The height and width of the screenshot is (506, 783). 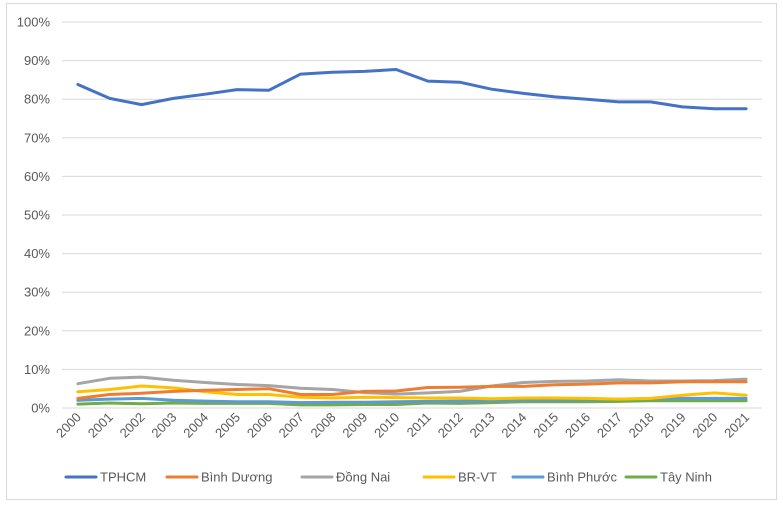 What do you see at coordinates (37, 330) in the screenshot?
I see `y-tick-label: 20%` at bounding box center [37, 330].